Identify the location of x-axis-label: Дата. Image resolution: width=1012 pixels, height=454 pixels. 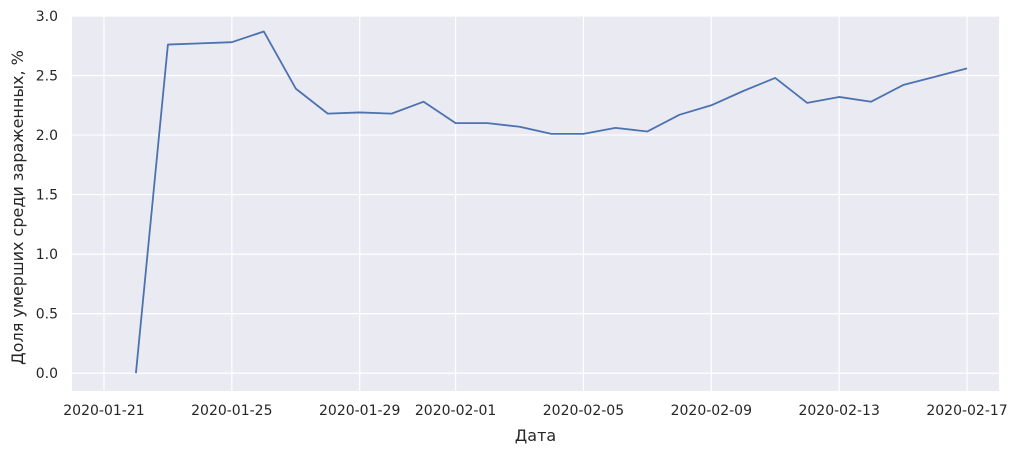
(535, 435).